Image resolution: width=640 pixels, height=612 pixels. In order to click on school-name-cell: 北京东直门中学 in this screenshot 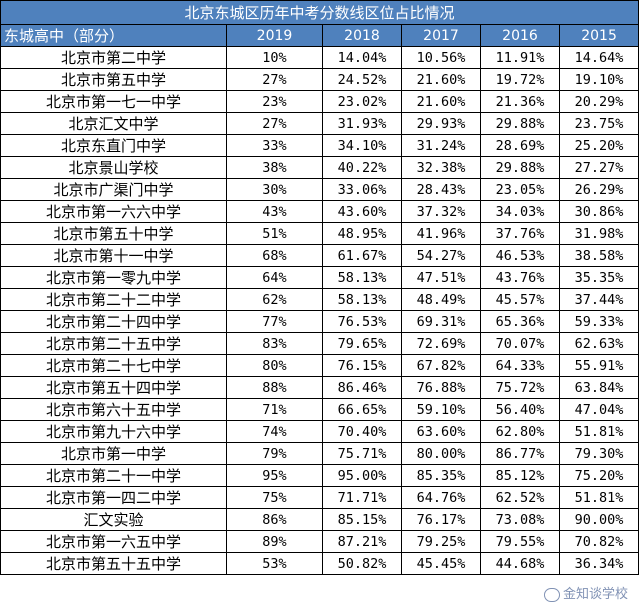, I will do `click(113, 145)`.